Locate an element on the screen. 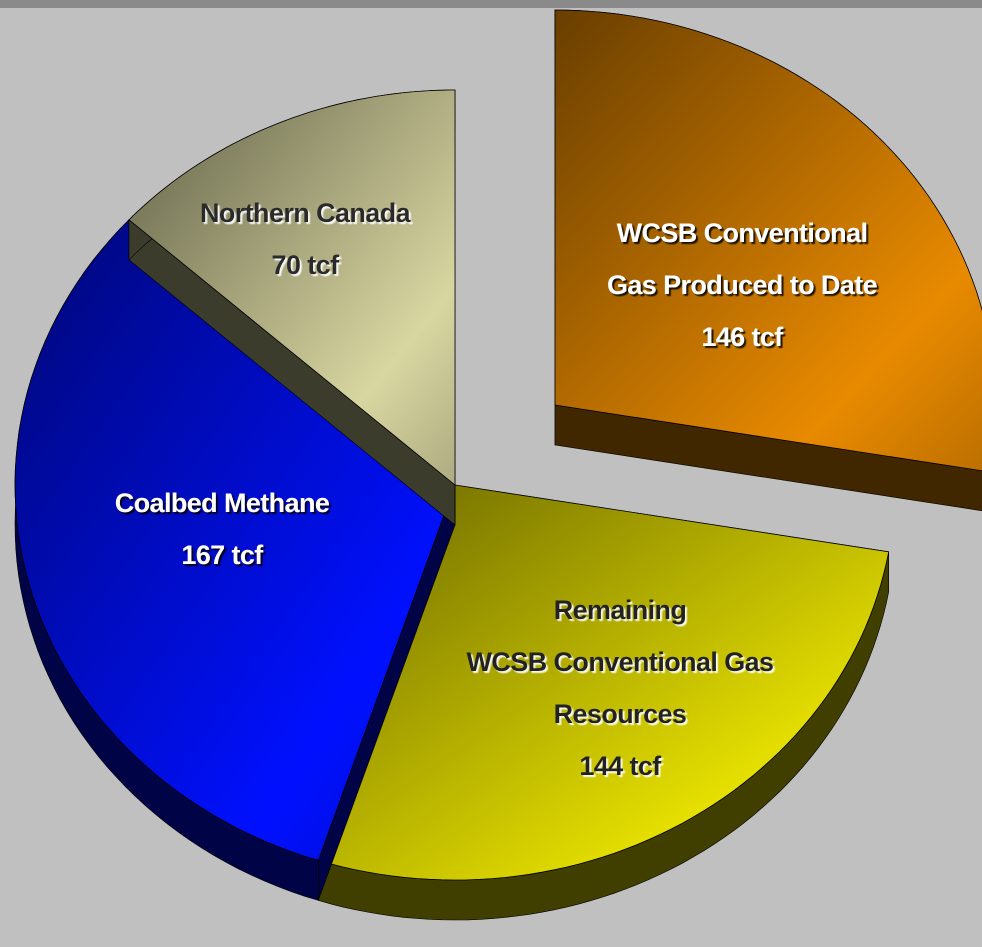 This screenshot has height=947, width=982. slice-label: Gas Produced to Date is located at coordinates (742, 285).